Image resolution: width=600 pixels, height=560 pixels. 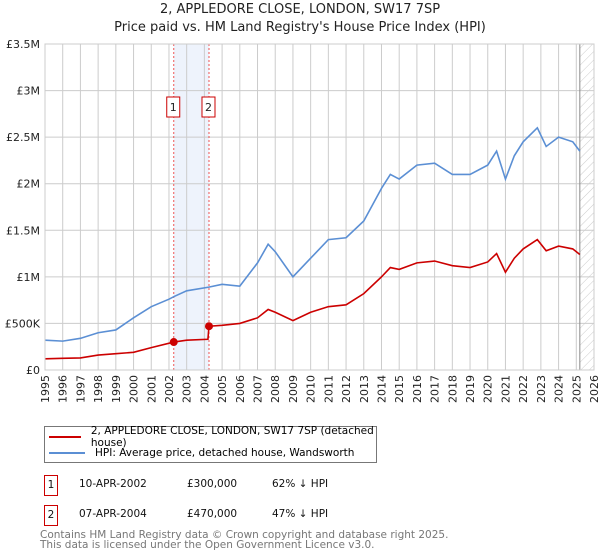 What do you see at coordinates (240, 389) in the screenshot?
I see `x-tick-label: 2006` at bounding box center [240, 389].